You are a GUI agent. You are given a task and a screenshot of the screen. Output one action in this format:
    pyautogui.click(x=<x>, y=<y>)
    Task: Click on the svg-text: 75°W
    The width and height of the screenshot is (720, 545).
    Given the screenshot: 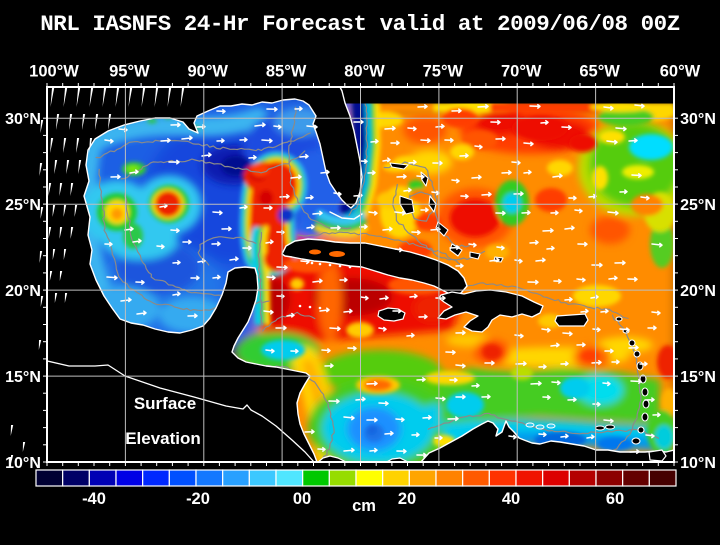 What is the action you would take?
    pyautogui.click(x=443, y=72)
    